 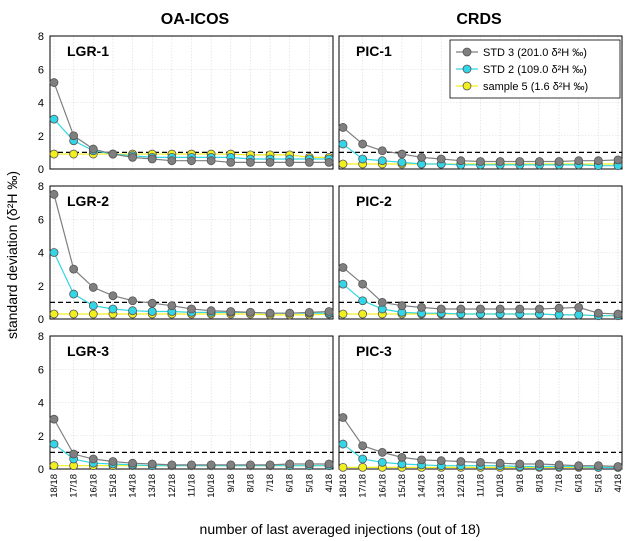 What do you see at coordinates (480, 252) in the screenshot?
I see `panel-frame` at bounding box center [480, 252].